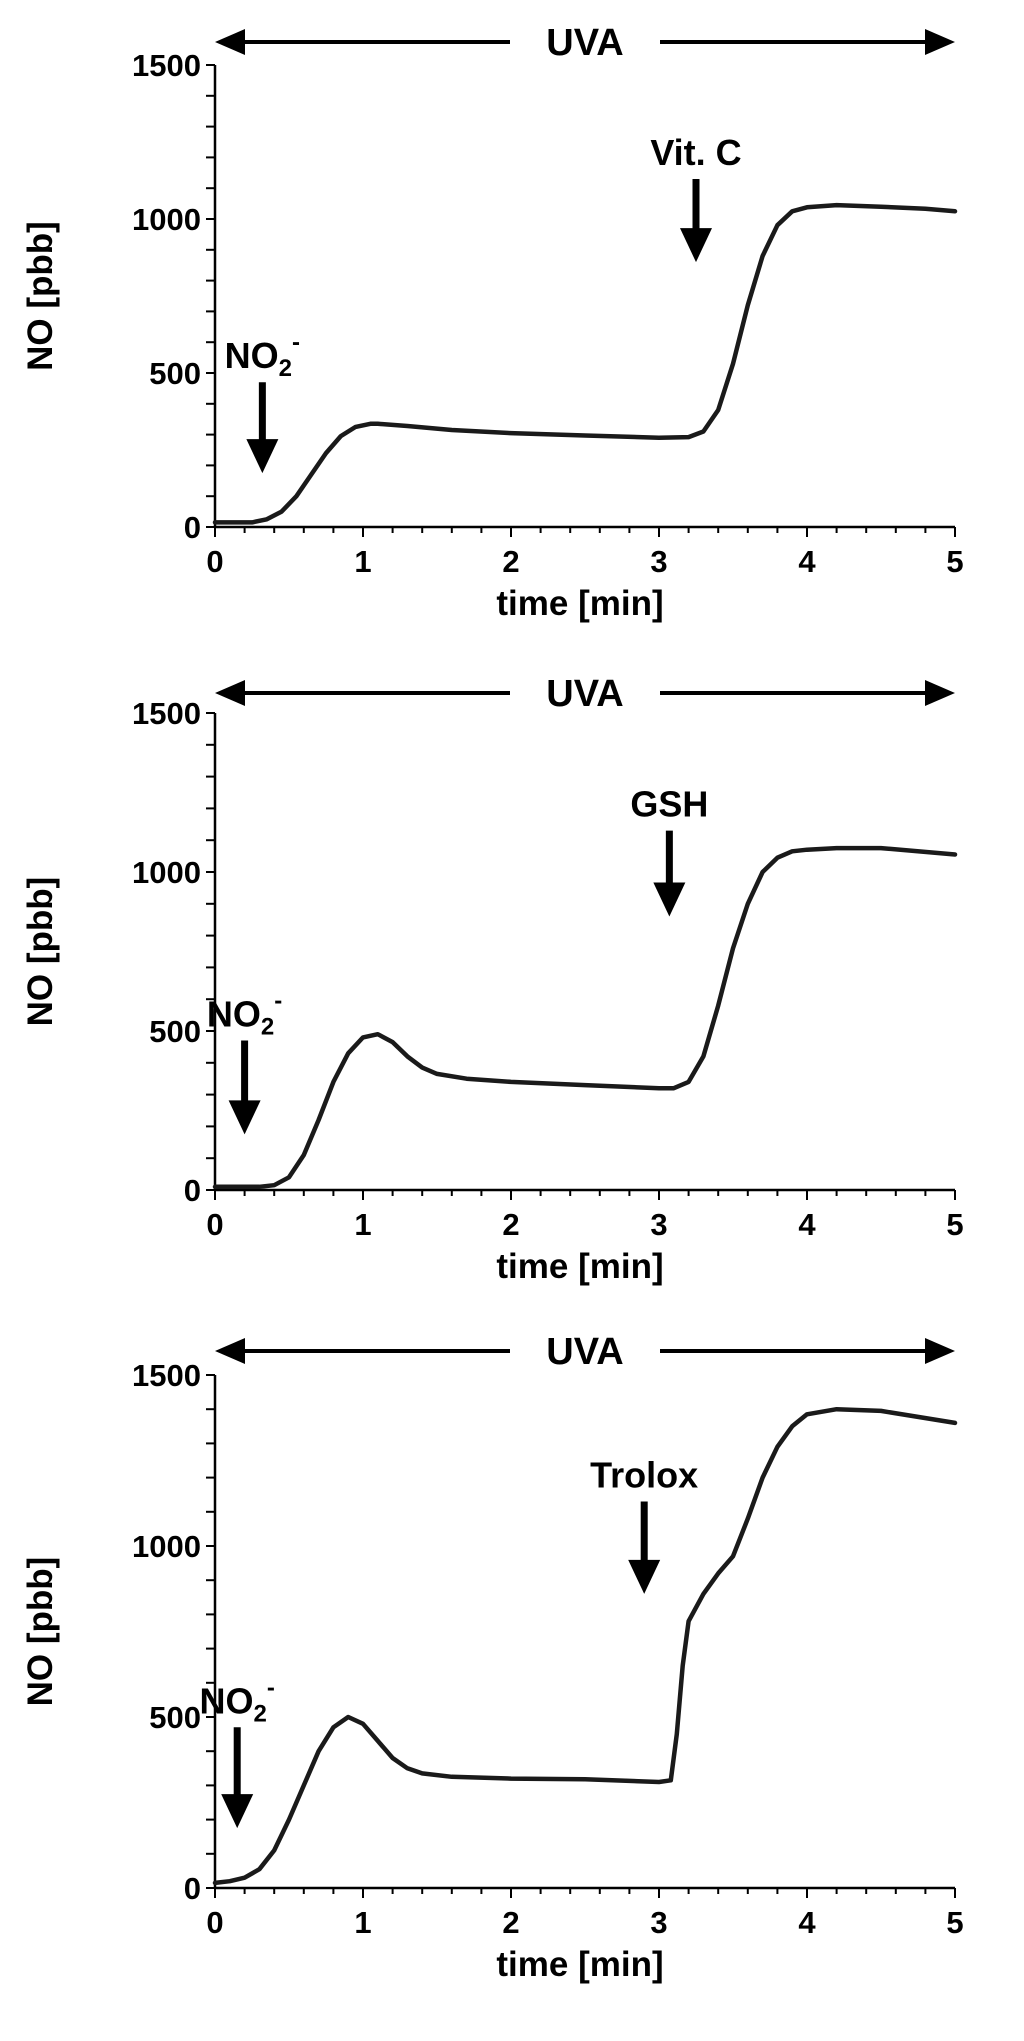 The height and width of the screenshot is (2041, 1024). Describe the element at coordinates (695, 152) in the screenshot. I see `annotation-label: Vit. C` at that location.